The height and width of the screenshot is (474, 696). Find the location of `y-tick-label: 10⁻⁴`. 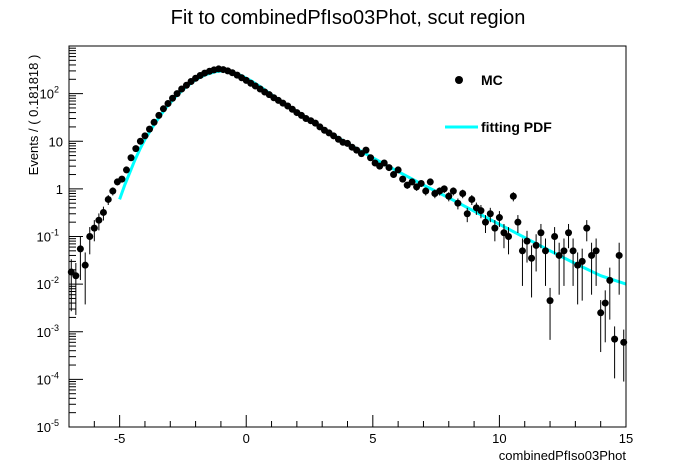

y-tick-label: 10⁻⁴ is located at coordinates (48, 378).